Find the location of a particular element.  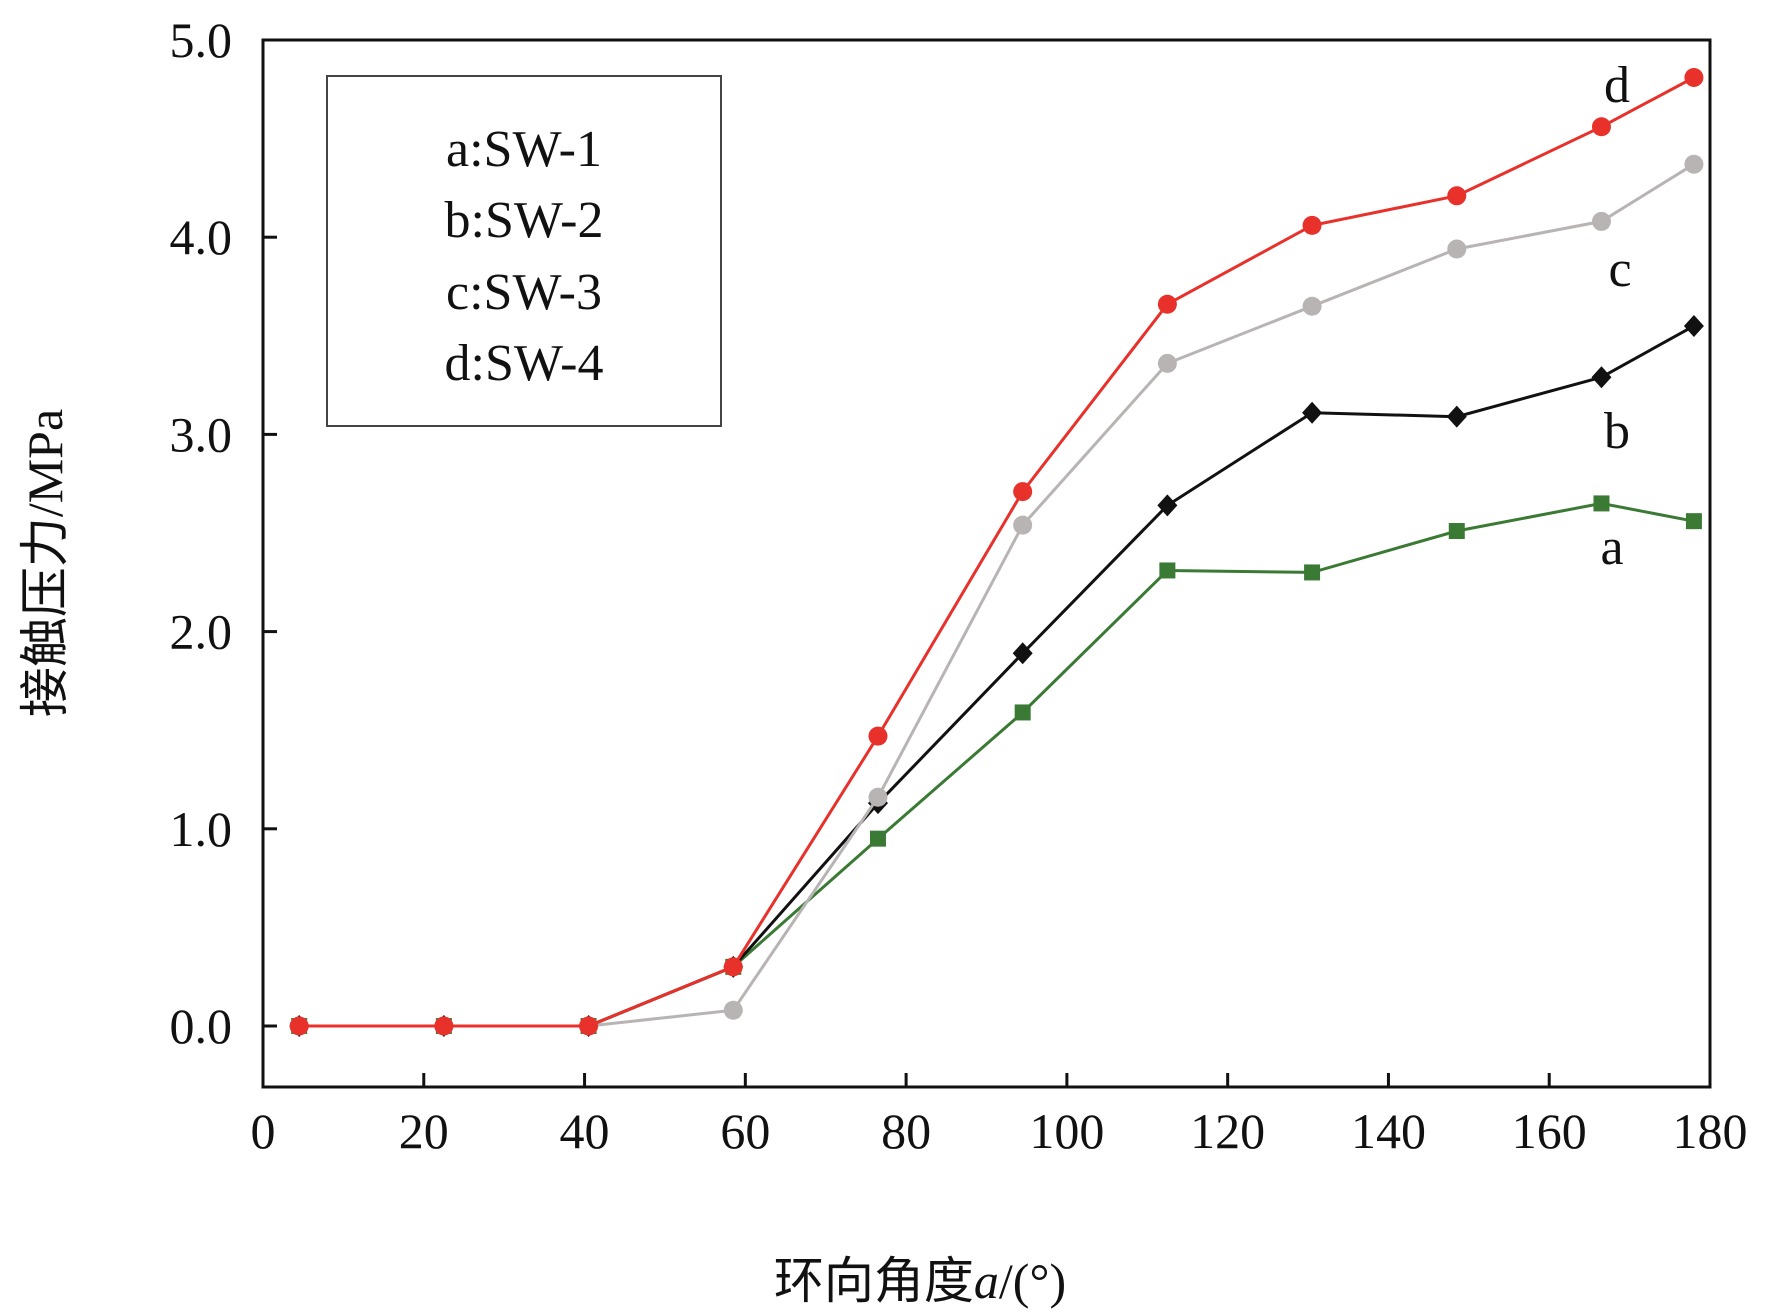

x-tick-label: 160 is located at coordinates (1549, 1131).